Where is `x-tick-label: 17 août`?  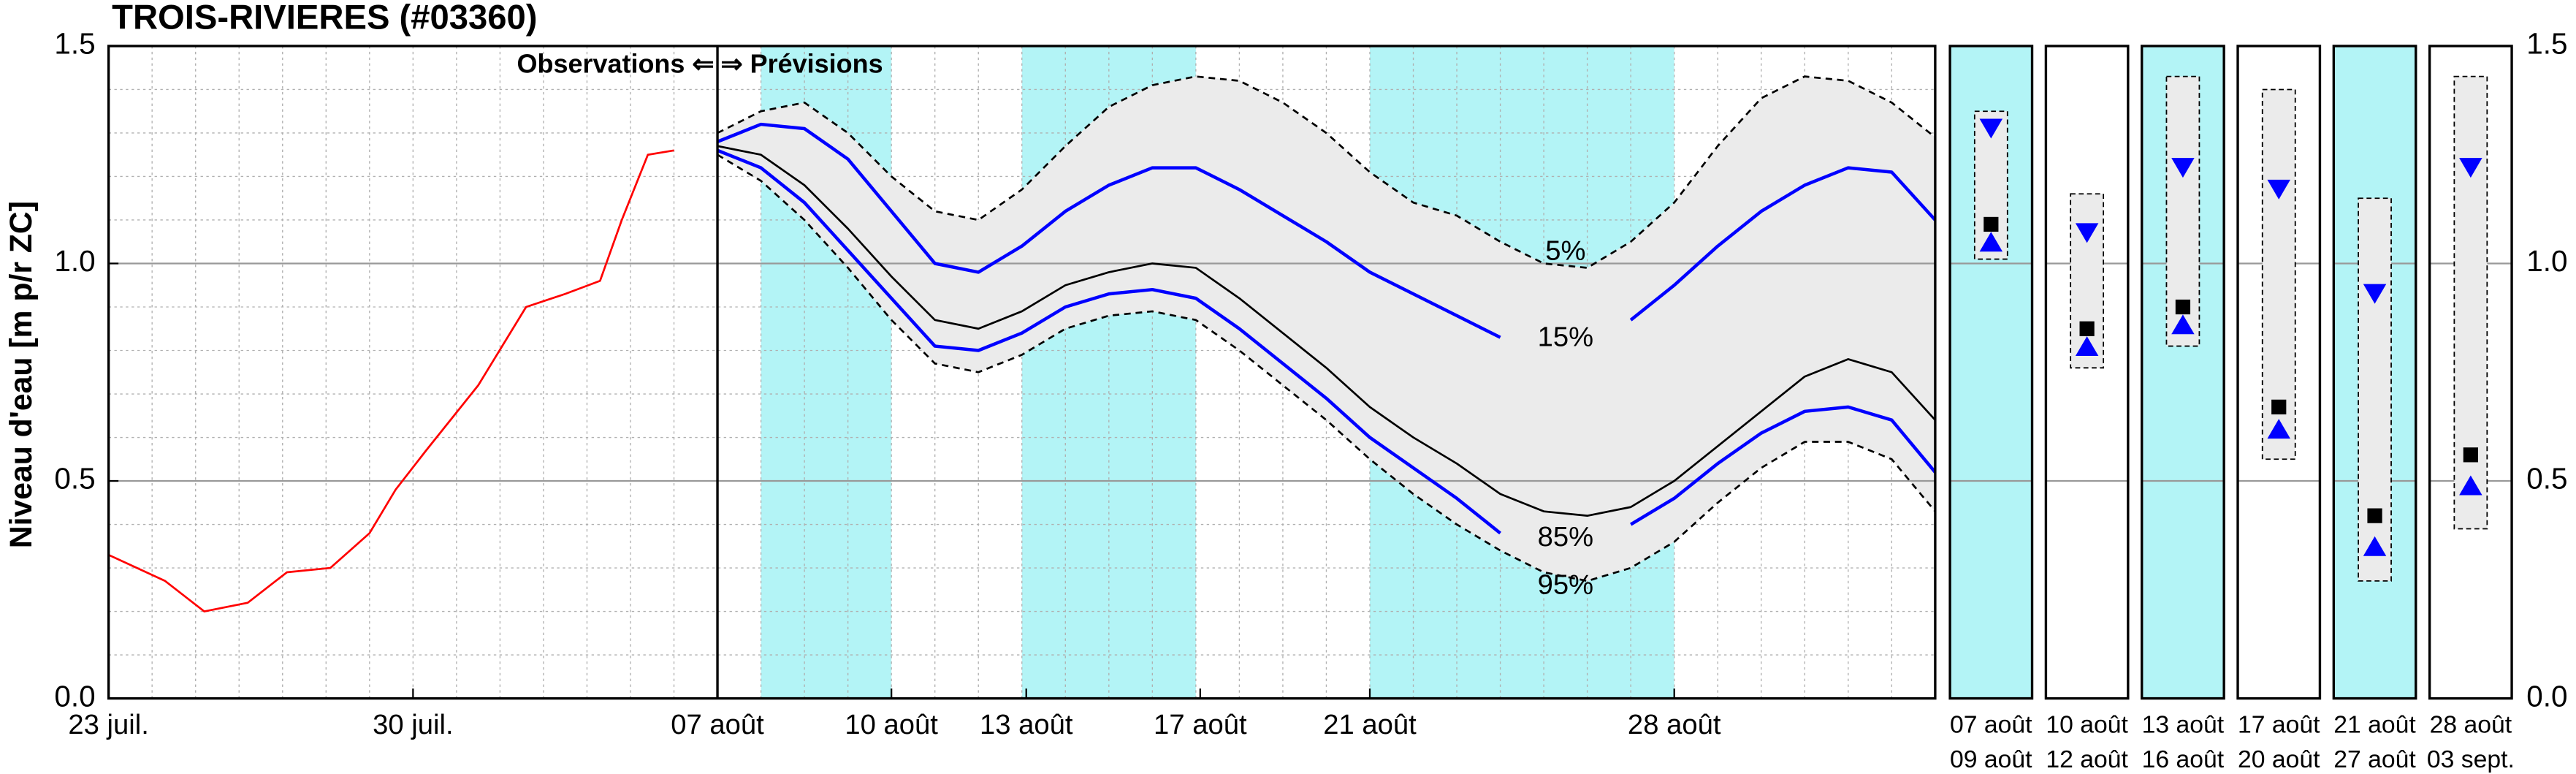 x-tick-label: 17 août is located at coordinates (1201, 724).